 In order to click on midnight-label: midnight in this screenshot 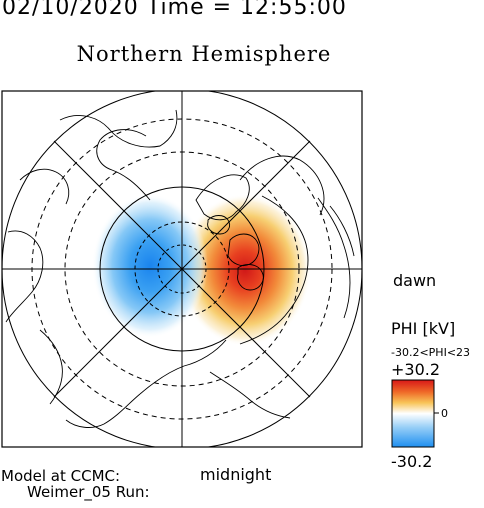, I will do `click(236, 474)`.